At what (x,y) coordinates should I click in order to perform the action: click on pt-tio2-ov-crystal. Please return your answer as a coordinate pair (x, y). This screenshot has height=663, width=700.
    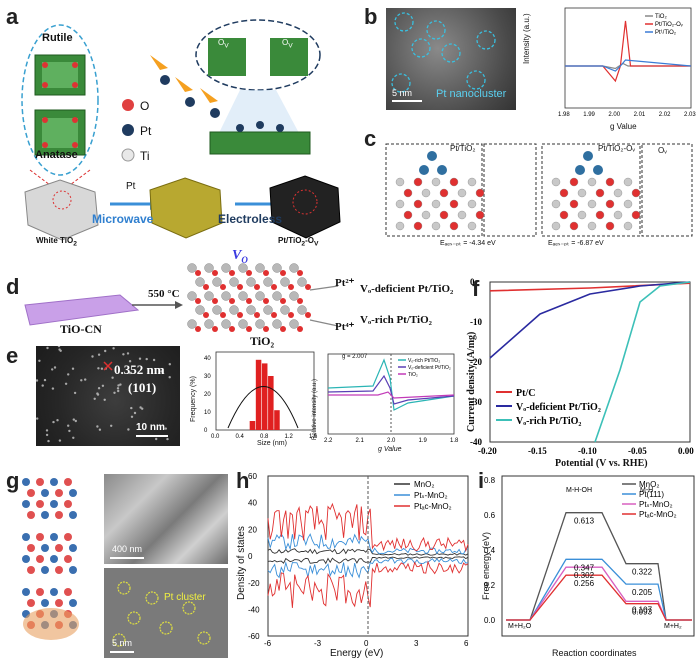
    Looking at the image, I should click on (305, 207).